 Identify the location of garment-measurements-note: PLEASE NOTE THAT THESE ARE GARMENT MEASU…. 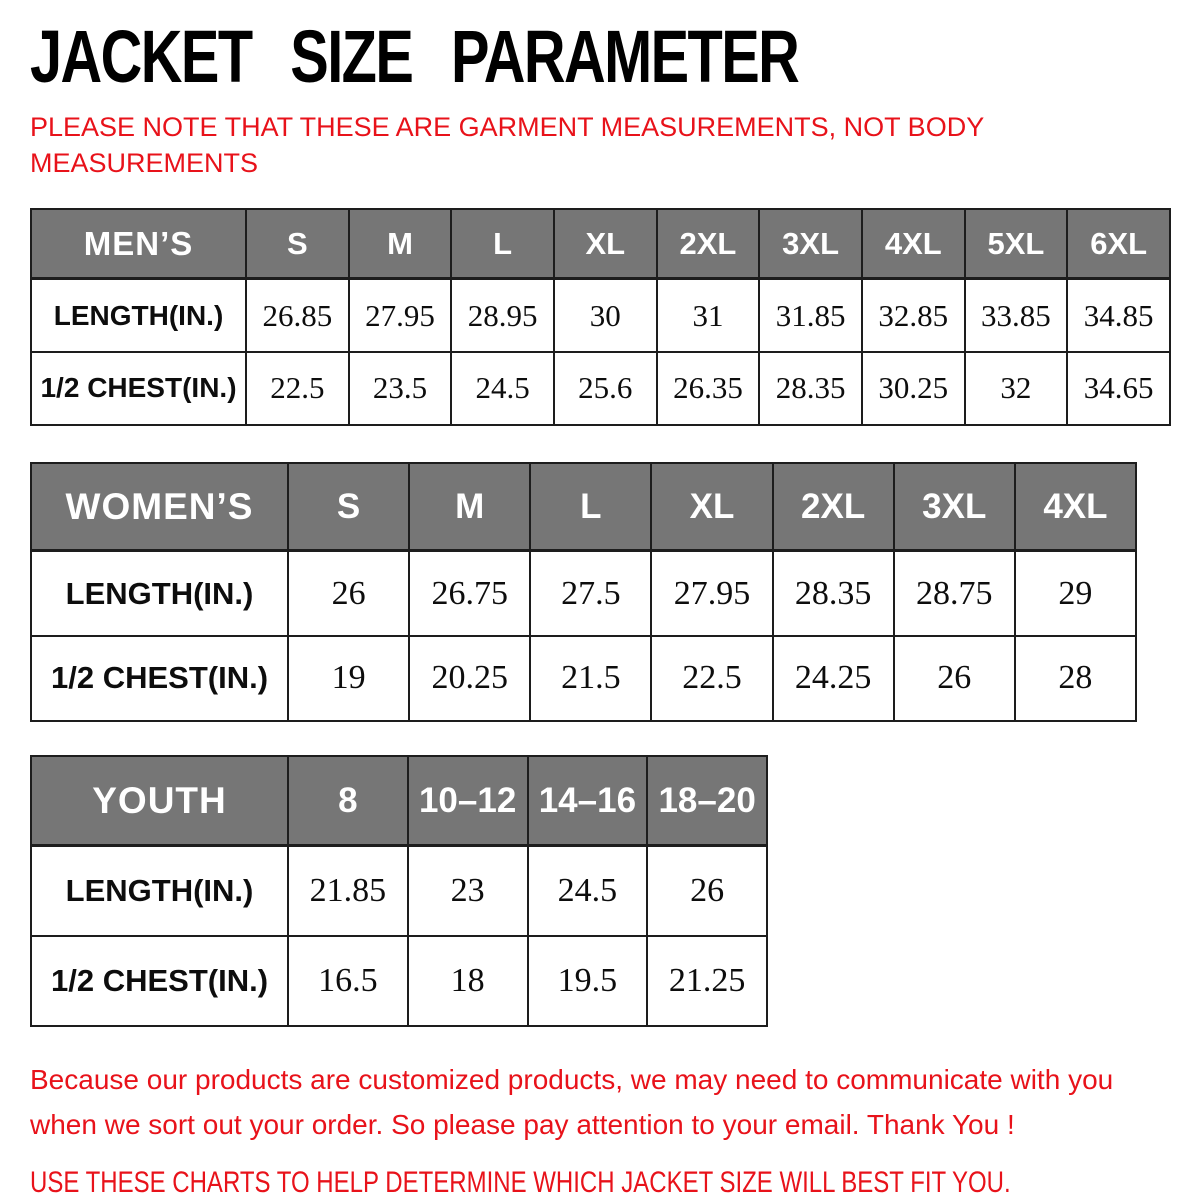
(600, 146).